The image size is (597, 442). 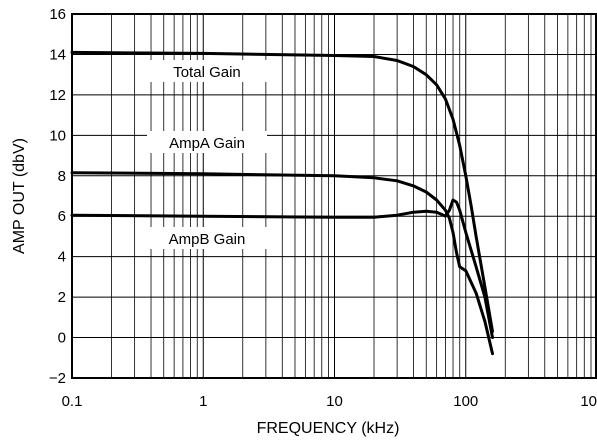 I want to click on x-tick-label: 100, so click(x=465, y=401).